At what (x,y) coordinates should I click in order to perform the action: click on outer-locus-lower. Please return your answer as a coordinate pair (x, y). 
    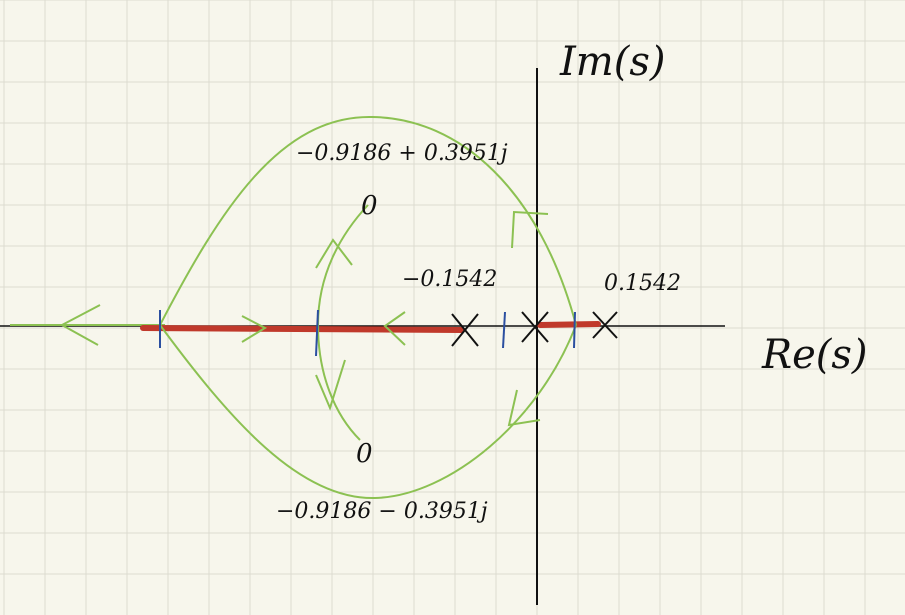
    Looking at the image, I should click on (368, 412).